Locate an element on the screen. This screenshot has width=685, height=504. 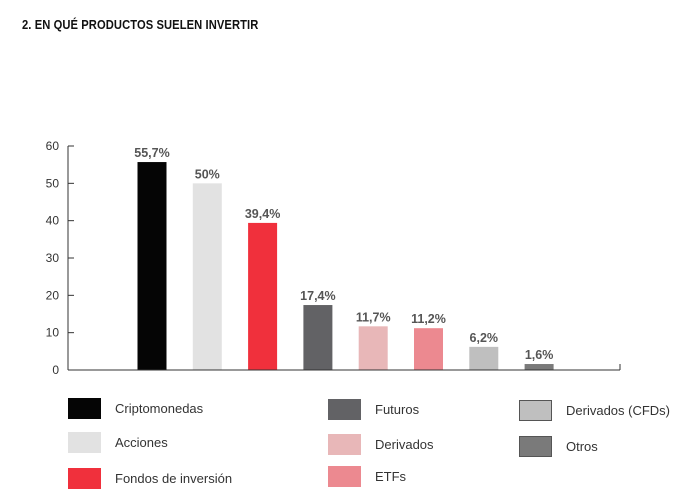
y-tick-label: 30 is located at coordinates (53, 258).